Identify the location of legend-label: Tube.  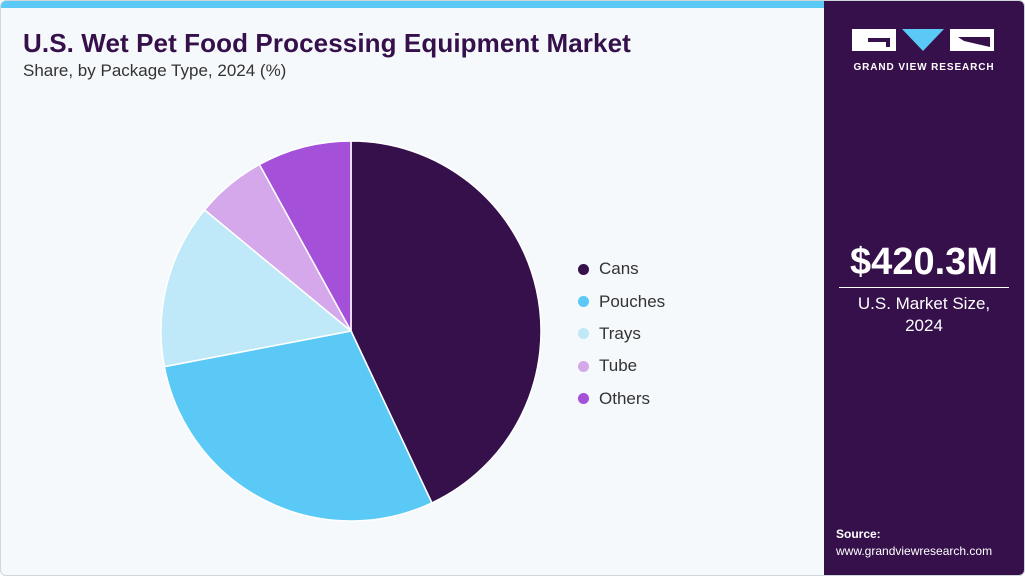
(618, 366).